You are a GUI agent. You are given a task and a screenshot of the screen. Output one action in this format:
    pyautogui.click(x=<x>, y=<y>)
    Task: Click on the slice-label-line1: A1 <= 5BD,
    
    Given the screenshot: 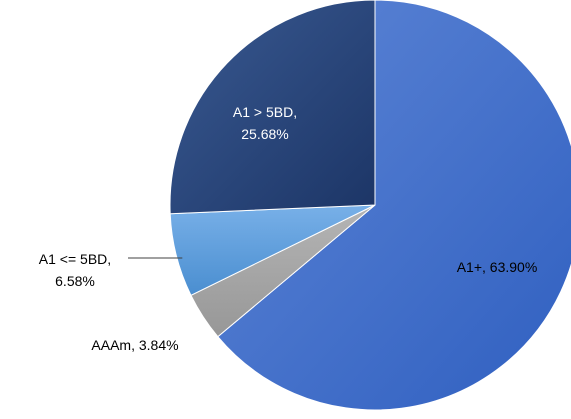 What is the action you would take?
    pyautogui.click(x=75, y=259)
    